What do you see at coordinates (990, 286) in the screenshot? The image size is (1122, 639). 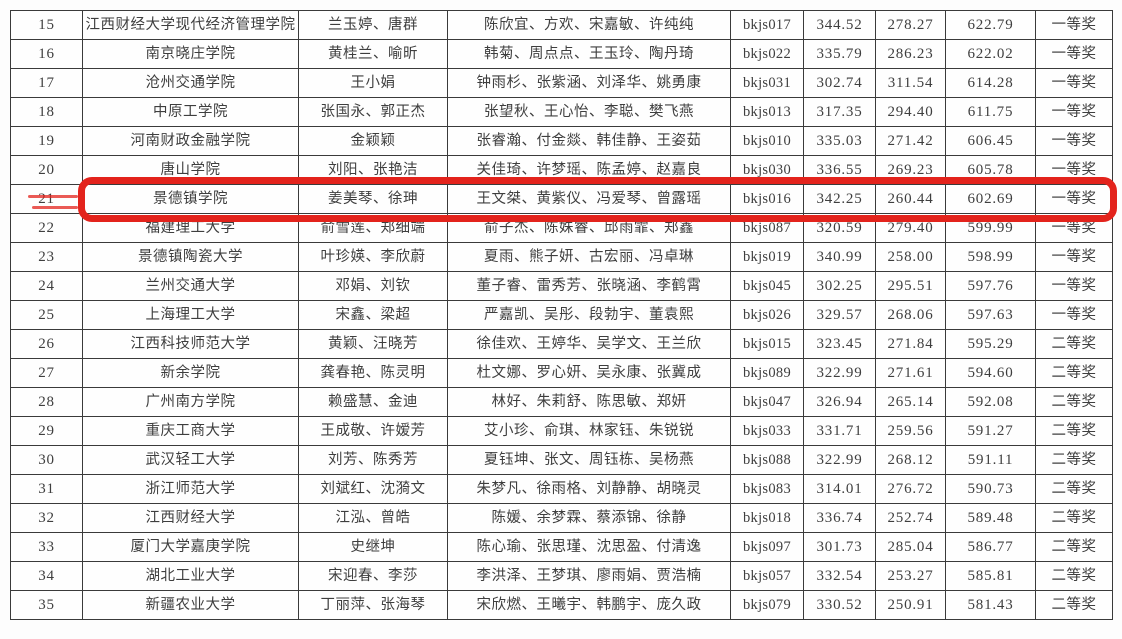 I see `total-cell: 597.76` at bounding box center [990, 286].